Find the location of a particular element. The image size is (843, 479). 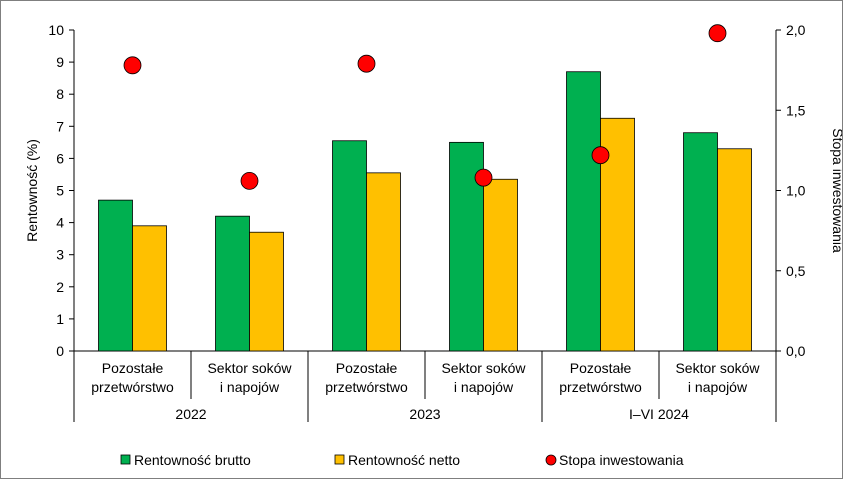

y-tick-label-left: 8 is located at coordinates (60, 94).